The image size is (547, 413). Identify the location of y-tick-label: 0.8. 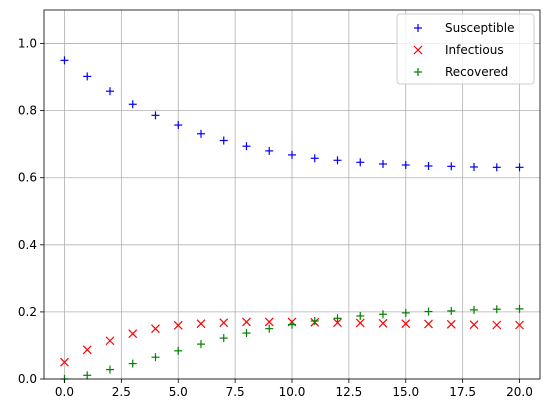
(27, 111).